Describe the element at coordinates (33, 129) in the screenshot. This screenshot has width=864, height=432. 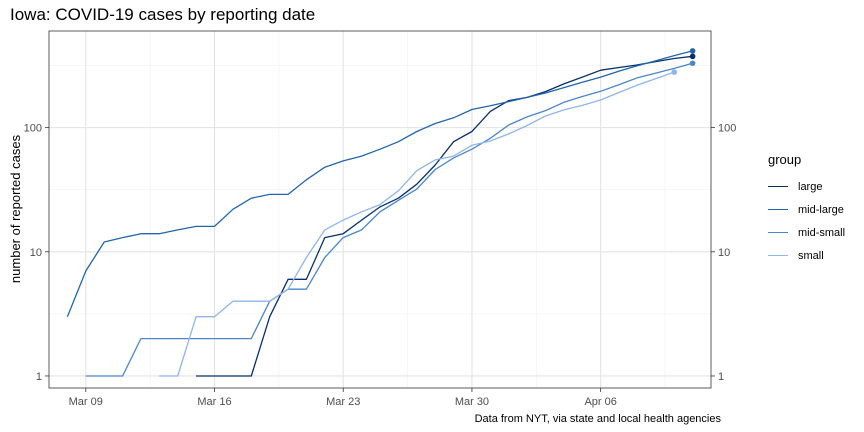
I see `y-tick-label-left: 100` at that location.